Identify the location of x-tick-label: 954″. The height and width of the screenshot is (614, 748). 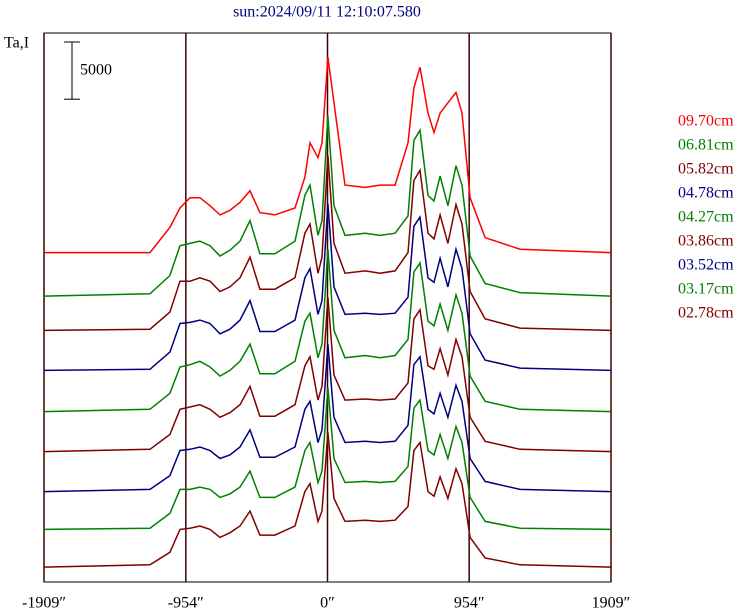
(469, 603).